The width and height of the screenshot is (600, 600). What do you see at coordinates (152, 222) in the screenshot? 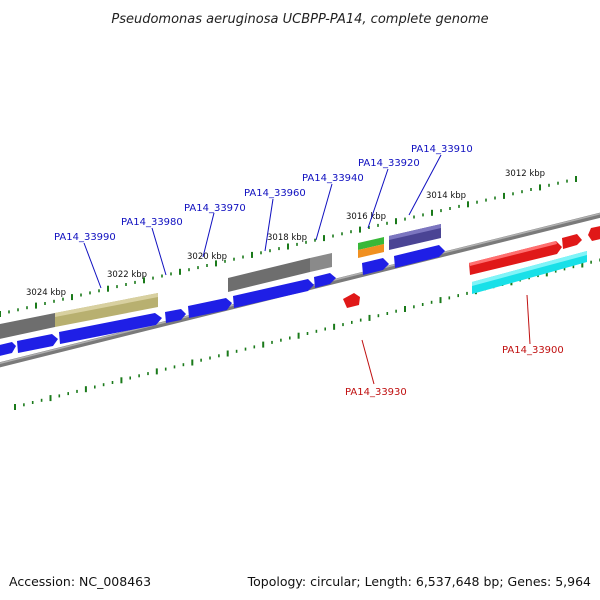
I see `gene-label-PA14_33980: PA14_33980` at bounding box center [152, 222].